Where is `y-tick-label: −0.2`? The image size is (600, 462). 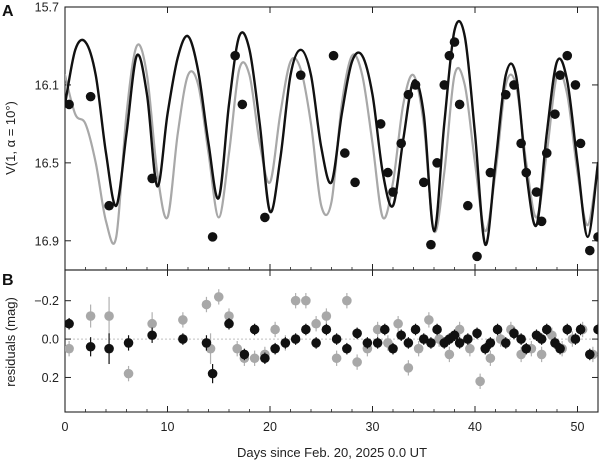
y-tick-label: −0.2 is located at coordinates (46, 301).